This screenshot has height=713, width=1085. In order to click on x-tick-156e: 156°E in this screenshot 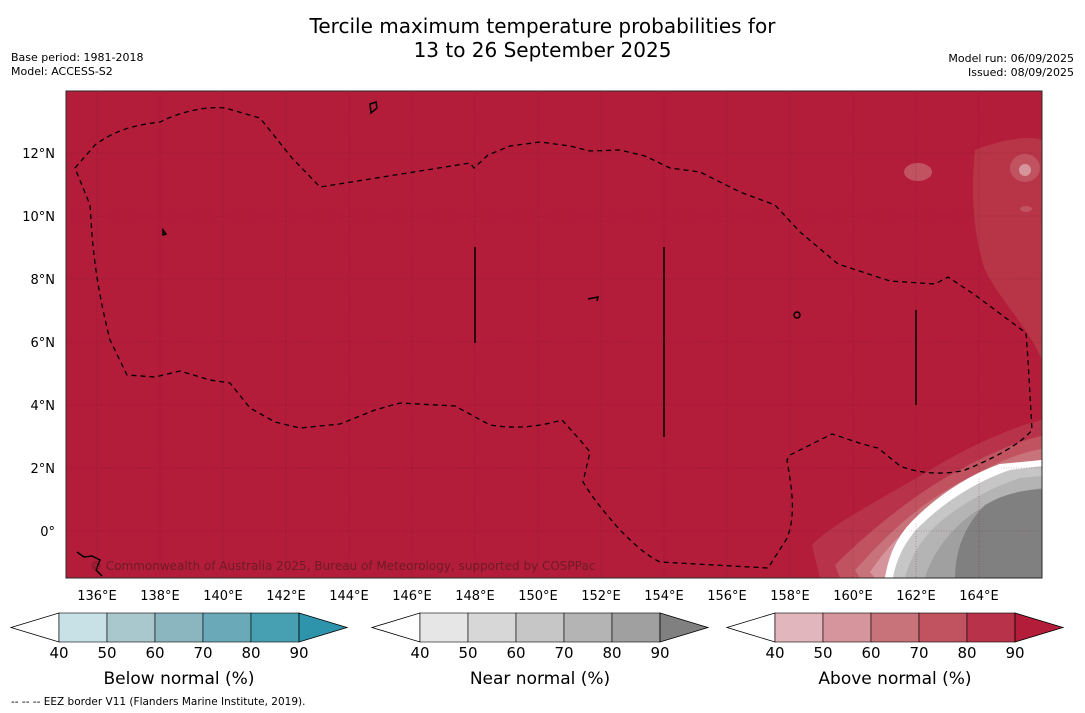, I will do `click(727, 596)`.